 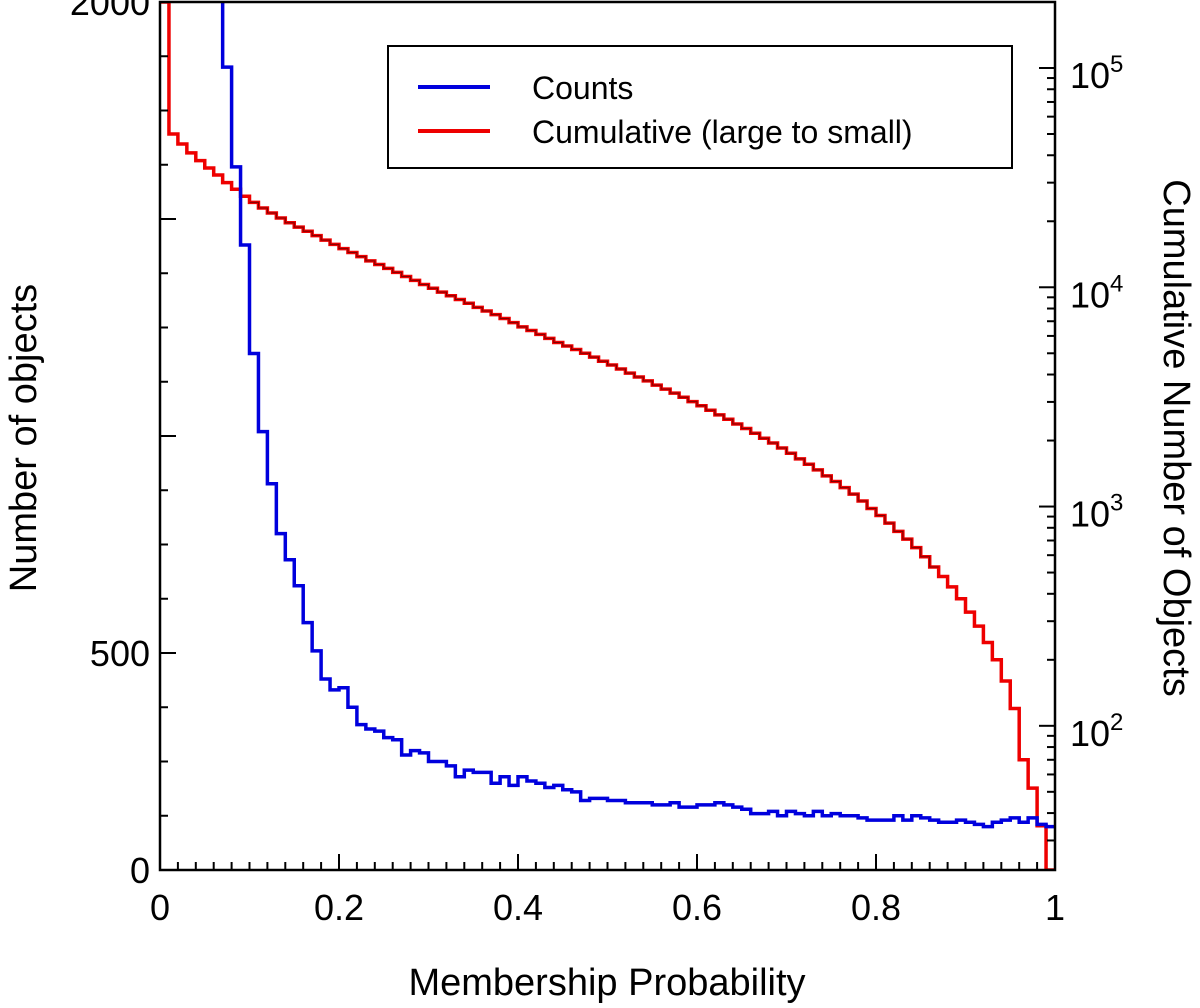 What do you see at coordinates (876, 907) in the screenshot?
I see `x-tick-label: 0.8` at bounding box center [876, 907].